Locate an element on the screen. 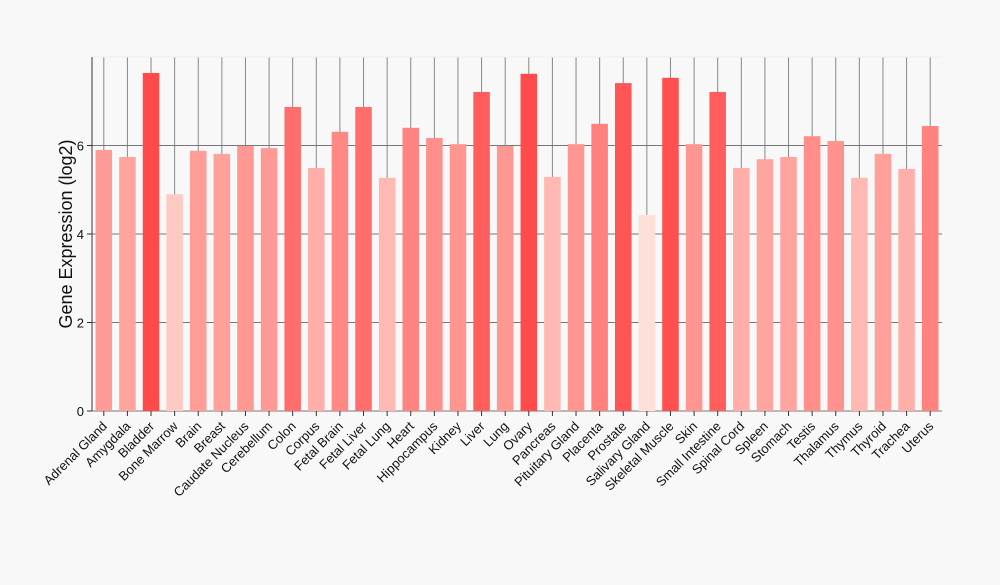 The height and width of the screenshot is (585, 1000). bar-brain is located at coordinates (198, 280).